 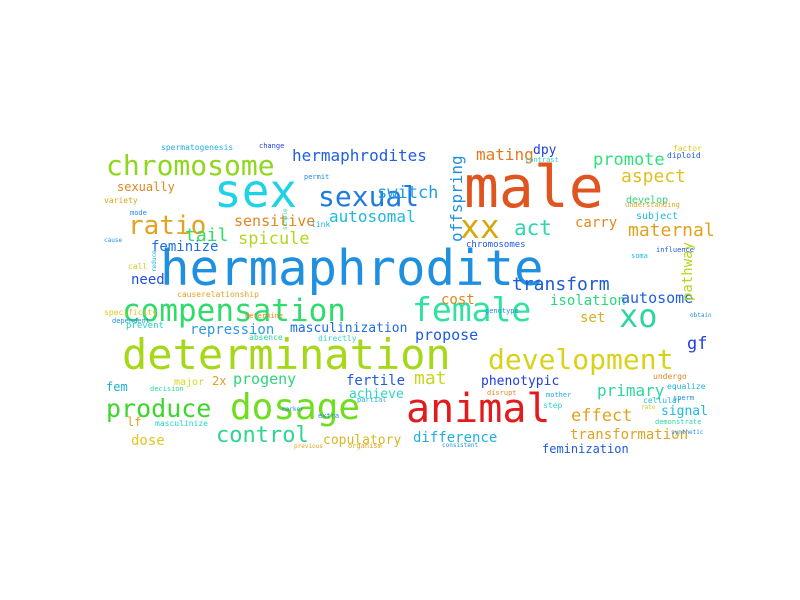 I want to click on word-disrupt: disrupt, so click(x=502, y=393).